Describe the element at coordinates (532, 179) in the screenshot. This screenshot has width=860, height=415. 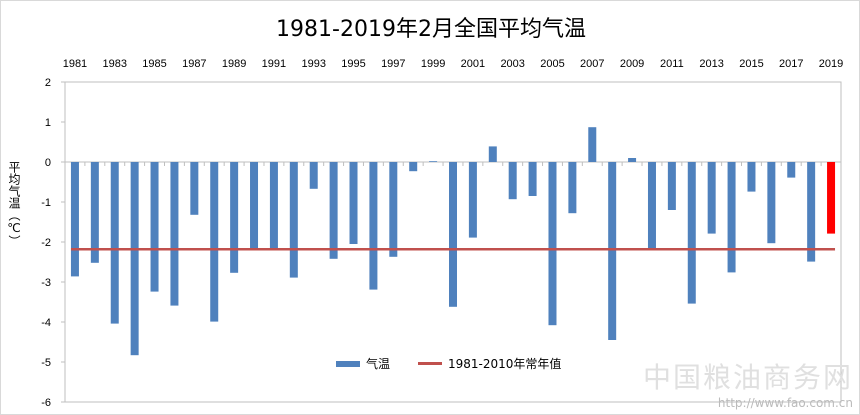
I see `bar-2004` at that location.